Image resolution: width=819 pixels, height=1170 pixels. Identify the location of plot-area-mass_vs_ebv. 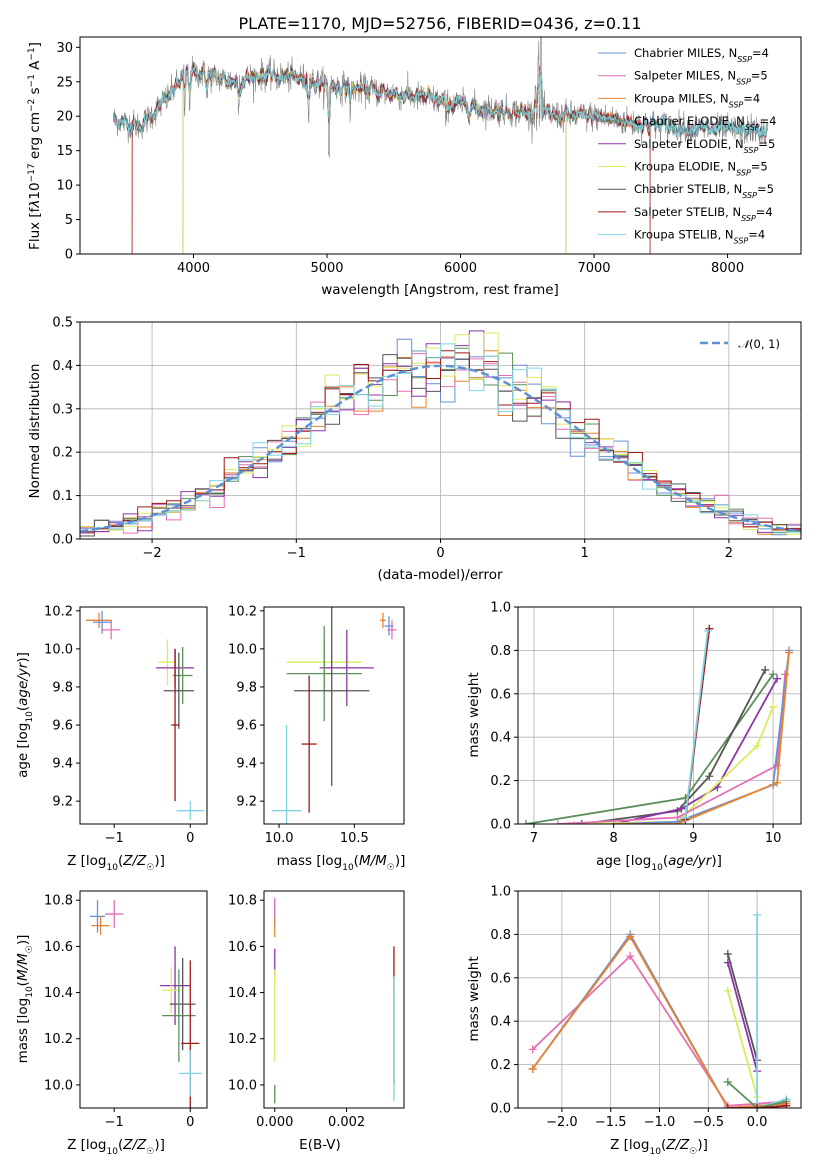
(334, 1000).